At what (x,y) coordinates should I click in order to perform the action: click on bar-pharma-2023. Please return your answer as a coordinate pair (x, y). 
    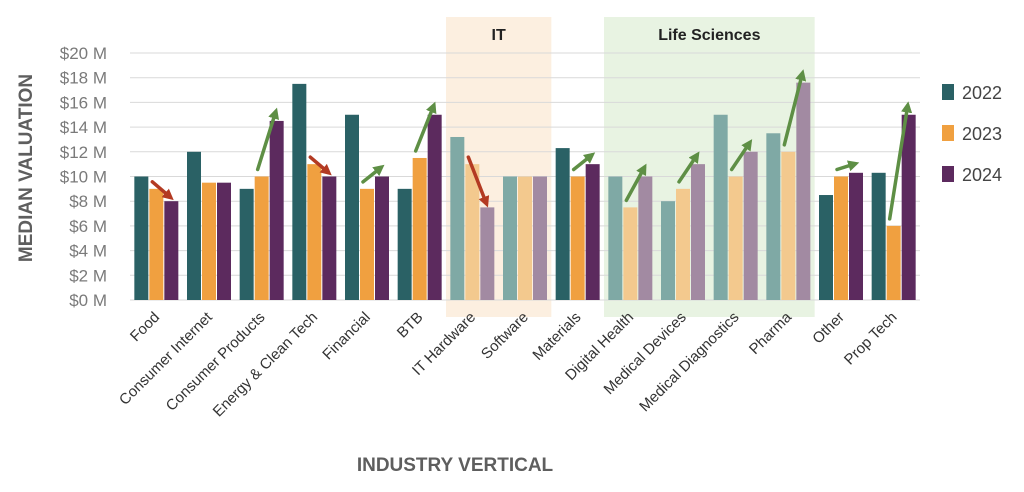
    Looking at the image, I should click on (788, 225).